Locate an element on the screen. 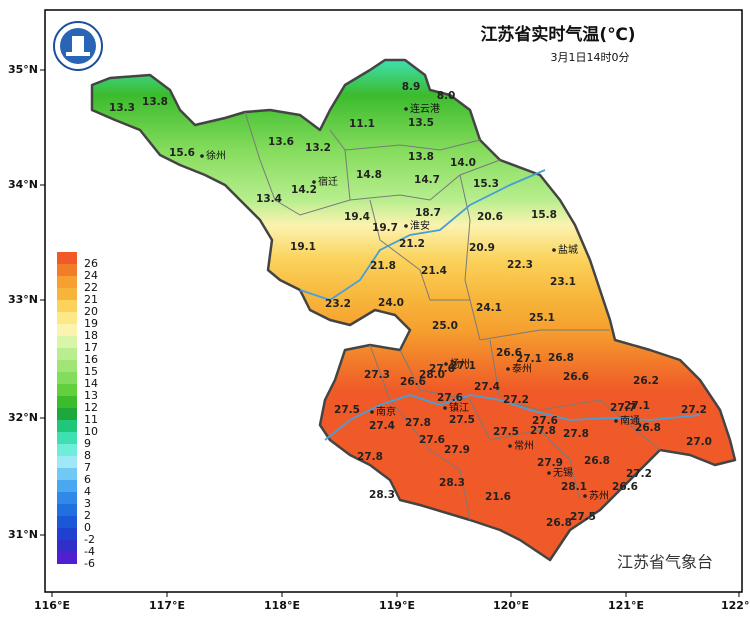  station-value: 18.7 is located at coordinates (428, 213).